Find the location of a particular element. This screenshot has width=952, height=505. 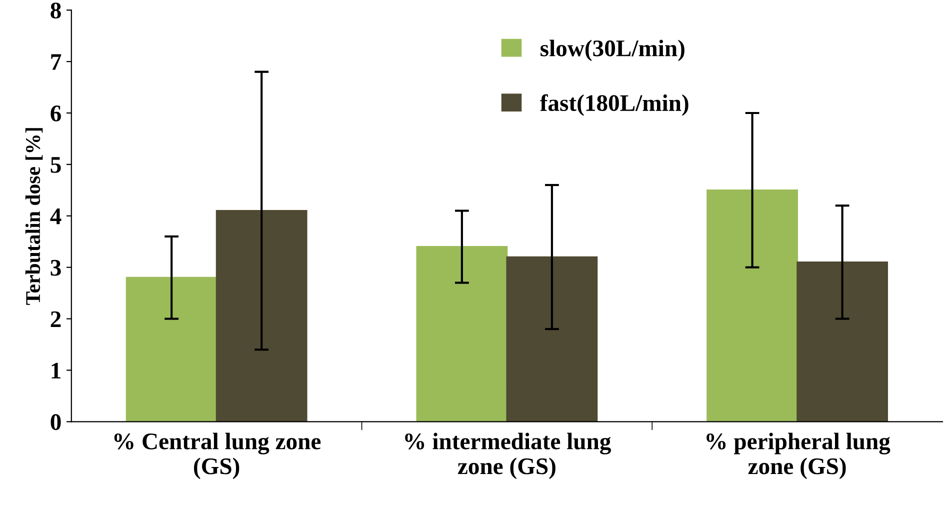

y-tick-label: 8 is located at coordinates (55, 10).